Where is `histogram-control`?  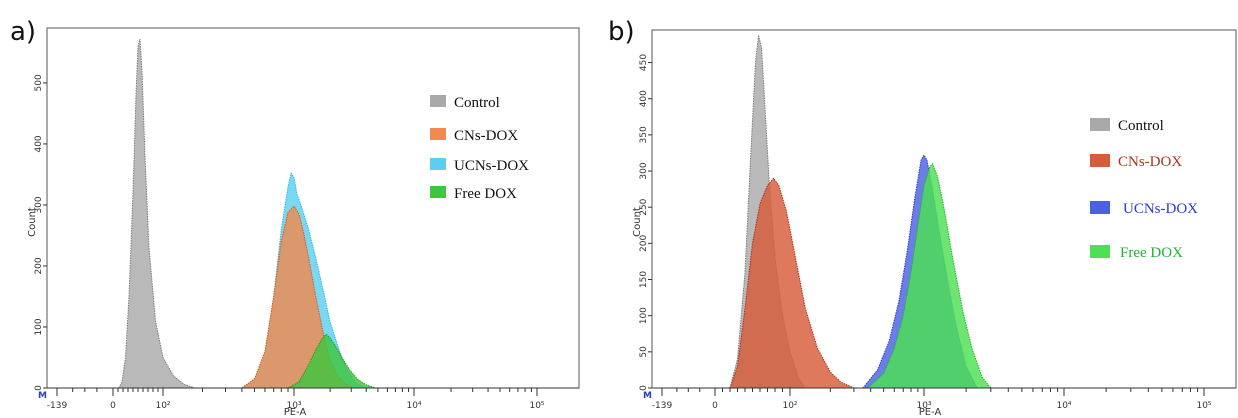 histogram-control is located at coordinates (156, 213).